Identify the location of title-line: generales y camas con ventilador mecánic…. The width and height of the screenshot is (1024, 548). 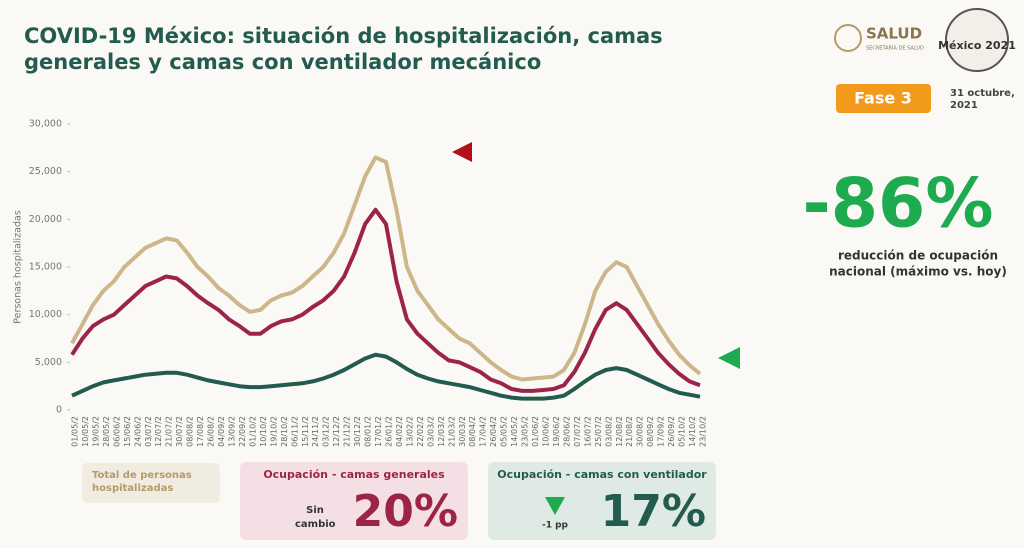
(282, 62).